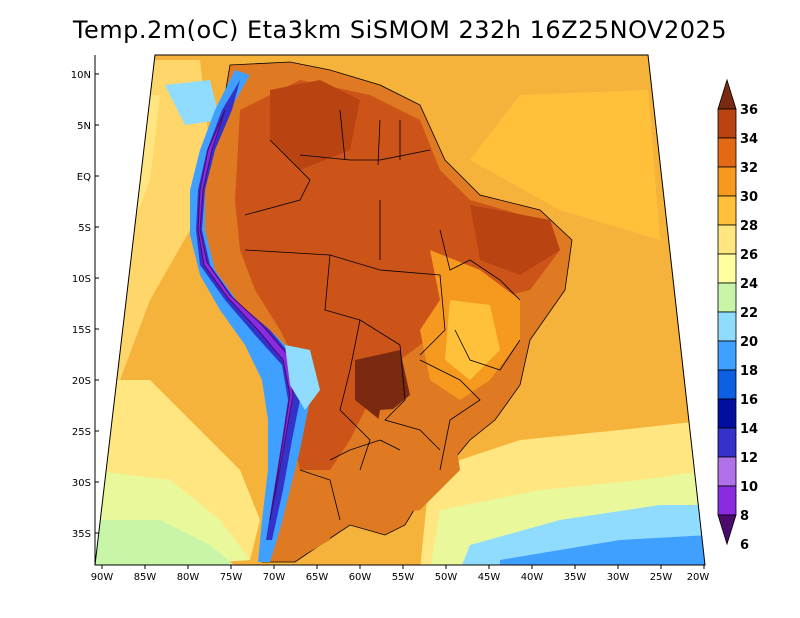 The image size is (800, 618). What do you see at coordinates (489, 577) in the screenshot?
I see `lon-label: 45W` at bounding box center [489, 577].